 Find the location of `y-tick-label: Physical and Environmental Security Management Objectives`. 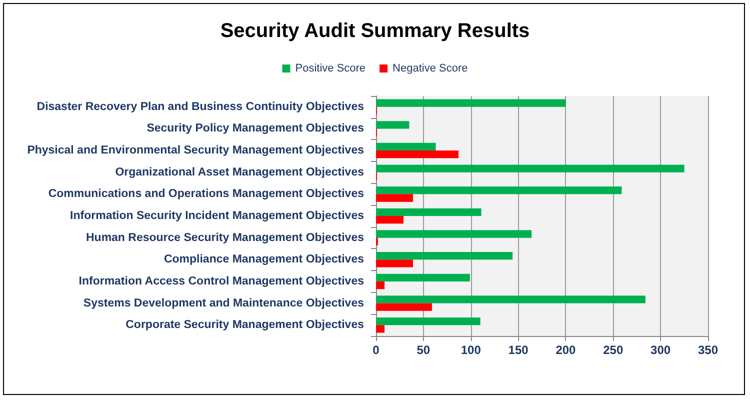

y-tick-label: Physical and Environmental Security Management Objectives is located at coordinates (195, 150).